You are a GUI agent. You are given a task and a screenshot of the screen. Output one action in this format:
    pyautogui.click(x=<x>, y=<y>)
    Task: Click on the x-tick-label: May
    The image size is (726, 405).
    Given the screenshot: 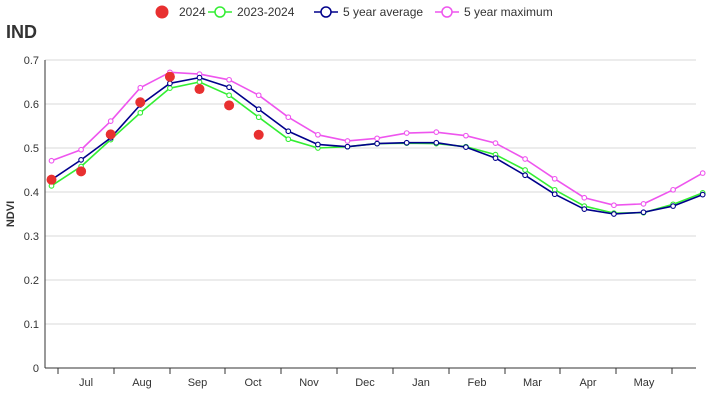 What is the action you would take?
    pyautogui.click(x=644, y=383)
    